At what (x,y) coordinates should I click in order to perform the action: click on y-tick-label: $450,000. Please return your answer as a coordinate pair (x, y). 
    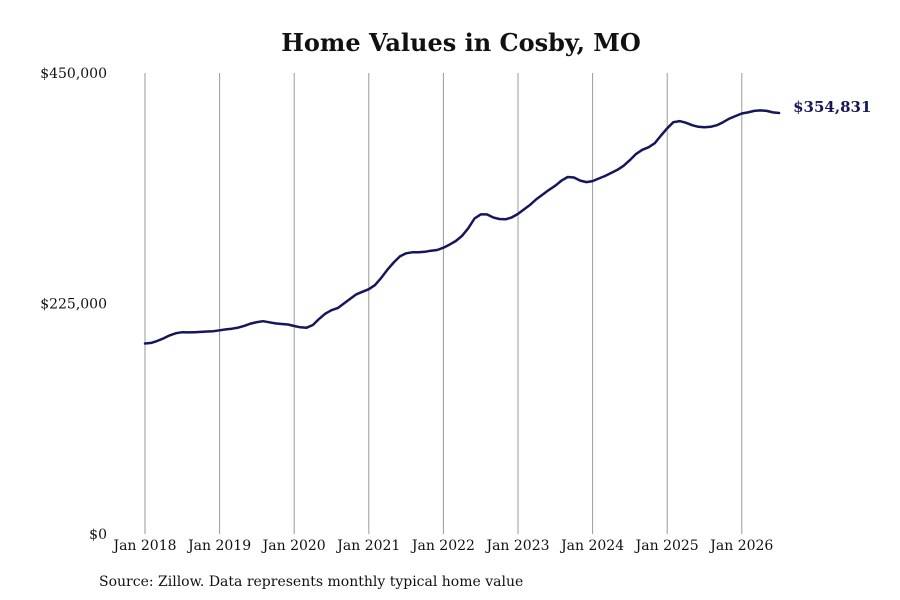
    Looking at the image, I should click on (73, 74).